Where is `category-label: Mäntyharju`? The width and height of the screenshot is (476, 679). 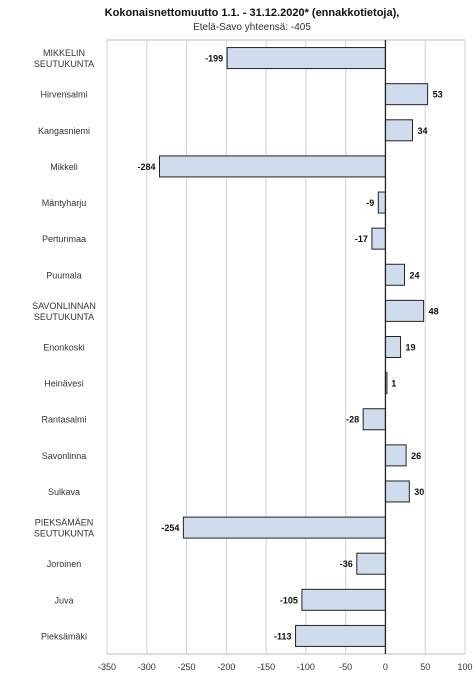
category-label: Mäntyharju is located at coordinates (64, 203).